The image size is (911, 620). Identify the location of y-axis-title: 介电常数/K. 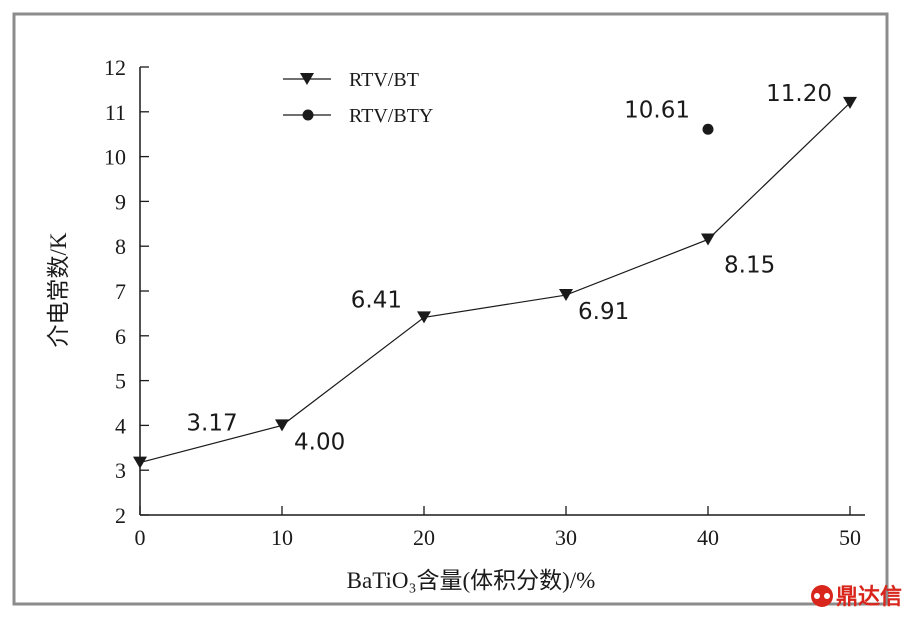
(58, 289).